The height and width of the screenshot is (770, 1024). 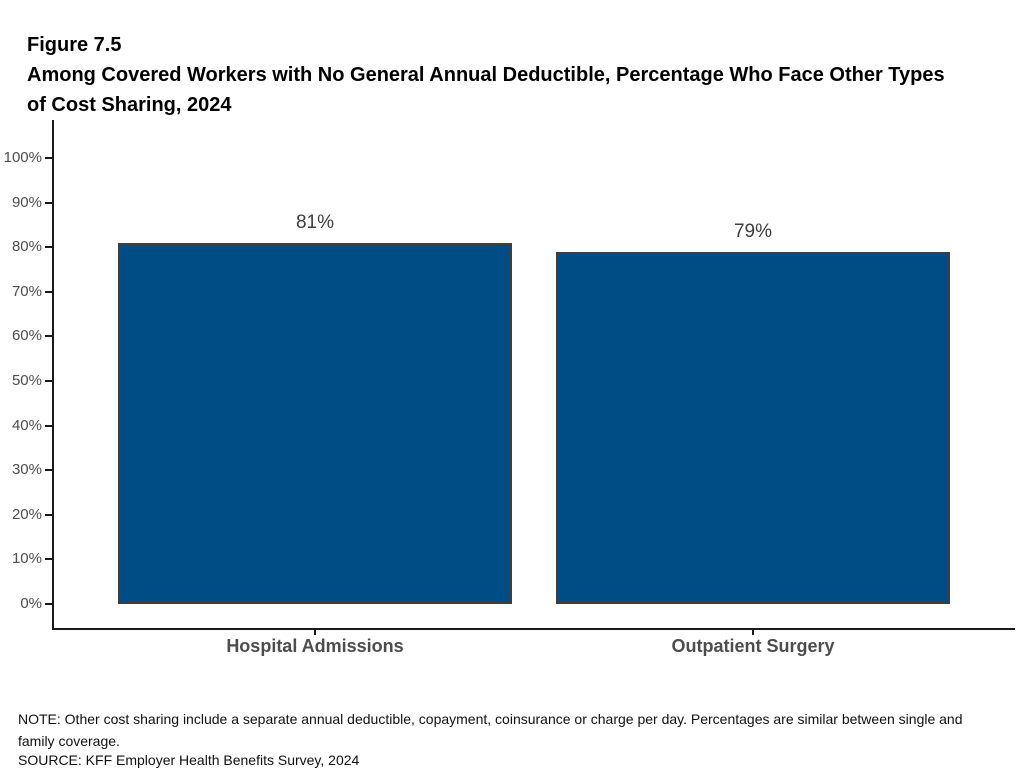 What do you see at coordinates (53, 375) in the screenshot?
I see `y-axis` at bounding box center [53, 375].